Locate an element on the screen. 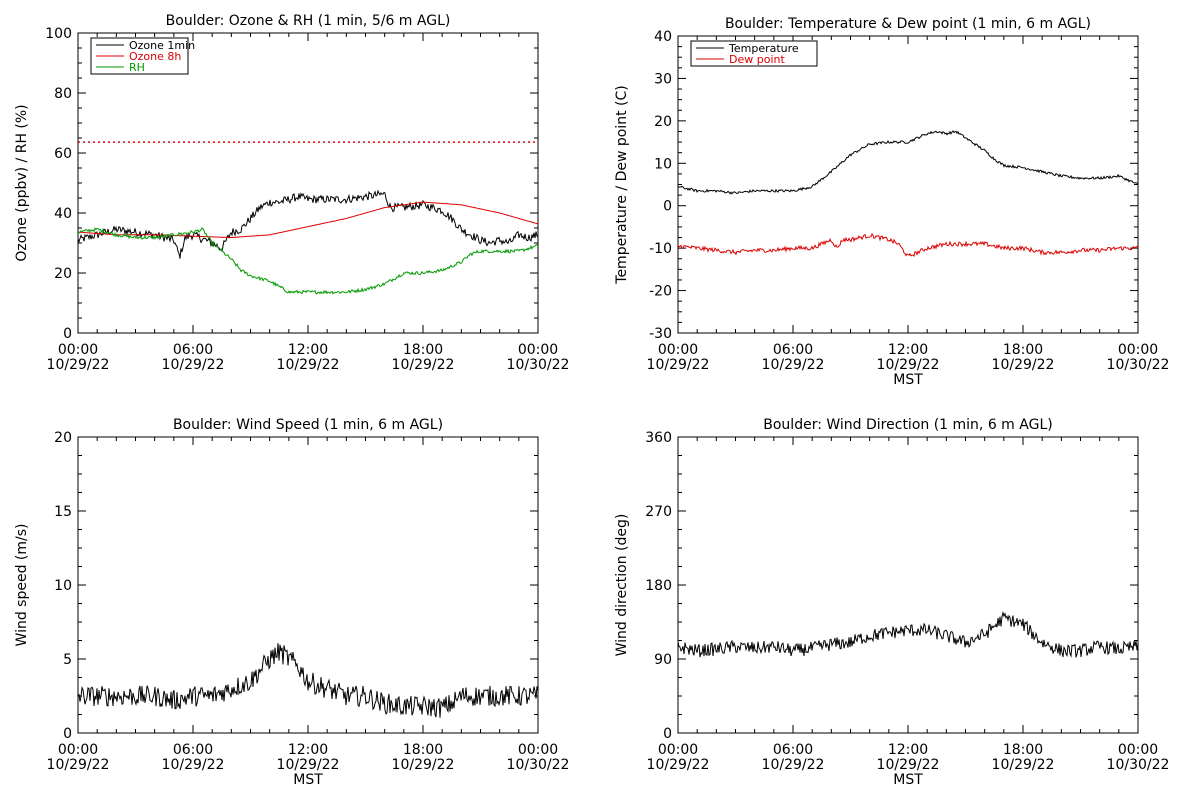  legend-label: Ozone 8h is located at coordinates (155, 56).